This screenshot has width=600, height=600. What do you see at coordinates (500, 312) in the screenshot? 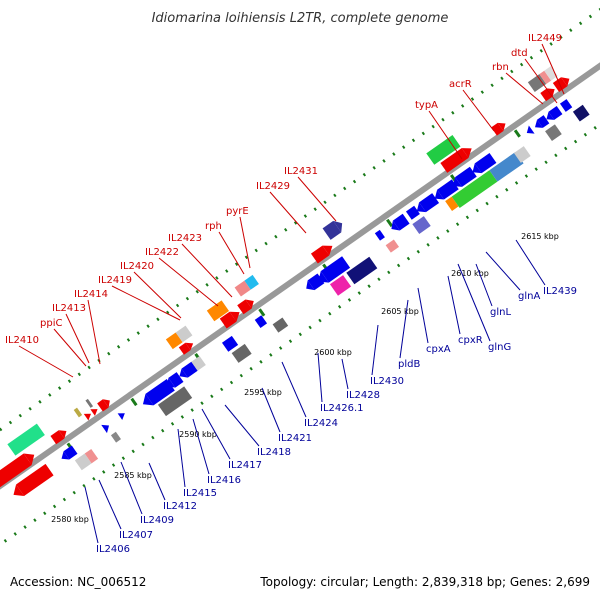
I see `lower-gene-label: glnL` at bounding box center [500, 312].